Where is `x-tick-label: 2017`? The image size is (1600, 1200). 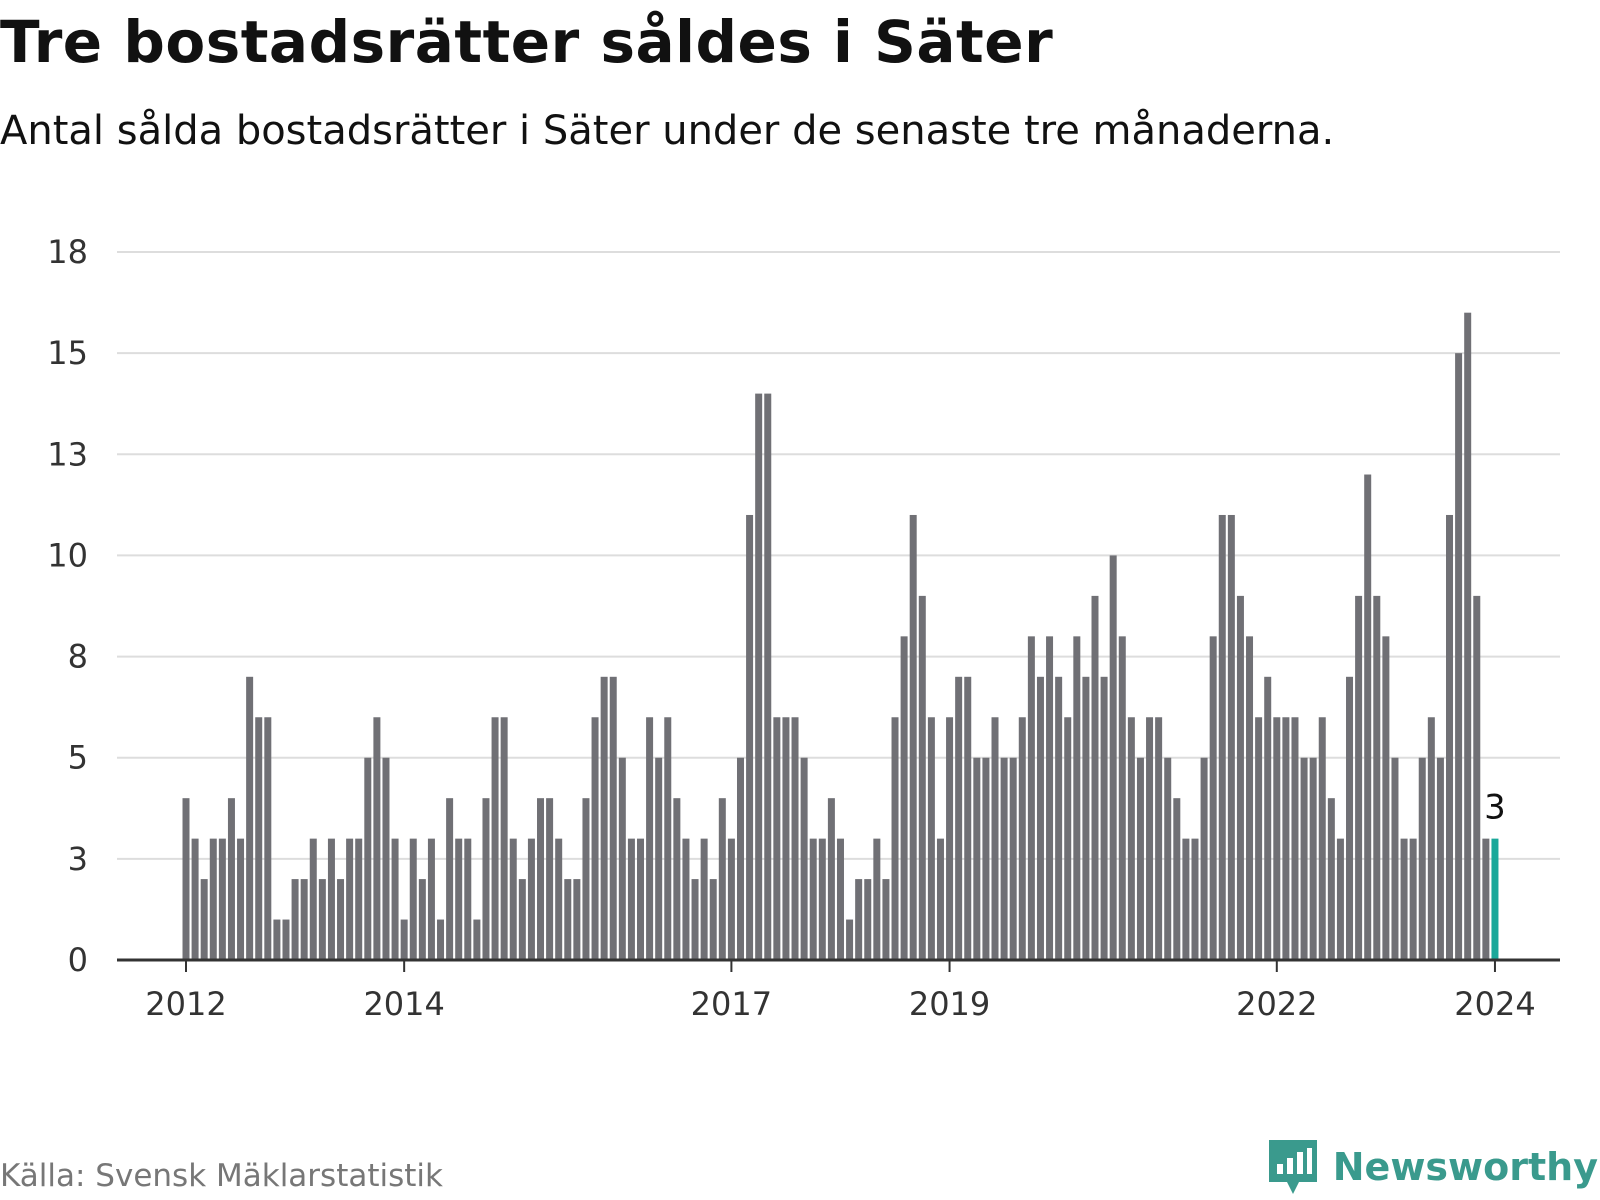
x-tick-label: 2017 is located at coordinates (731, 1004).